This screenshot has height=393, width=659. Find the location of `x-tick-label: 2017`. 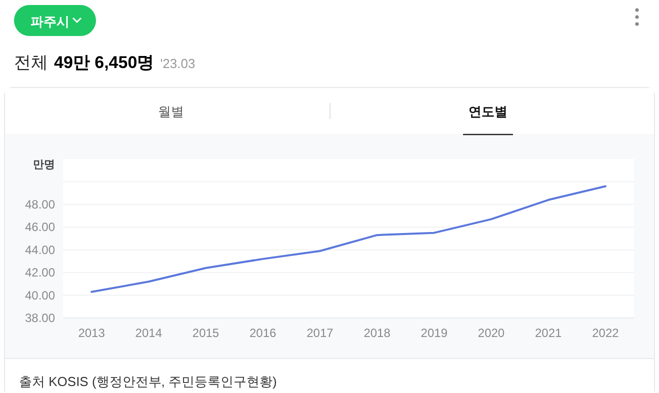

x-tick-label: 2017 is located at coordinates (320, 333).